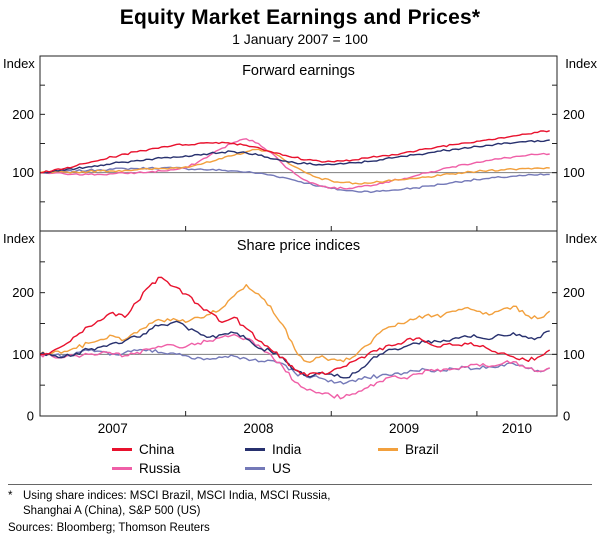  What do you see at coordinates (157, 449) in the screenshot?
I see `legend-label: China` at bounding box center [157, 449].